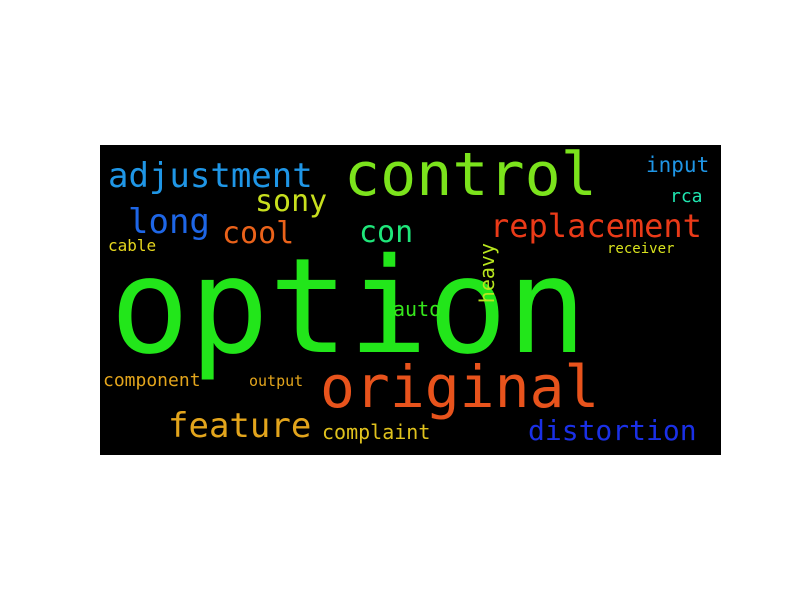  I want to click on word-adjustment: adjustment, so click(210, 176).